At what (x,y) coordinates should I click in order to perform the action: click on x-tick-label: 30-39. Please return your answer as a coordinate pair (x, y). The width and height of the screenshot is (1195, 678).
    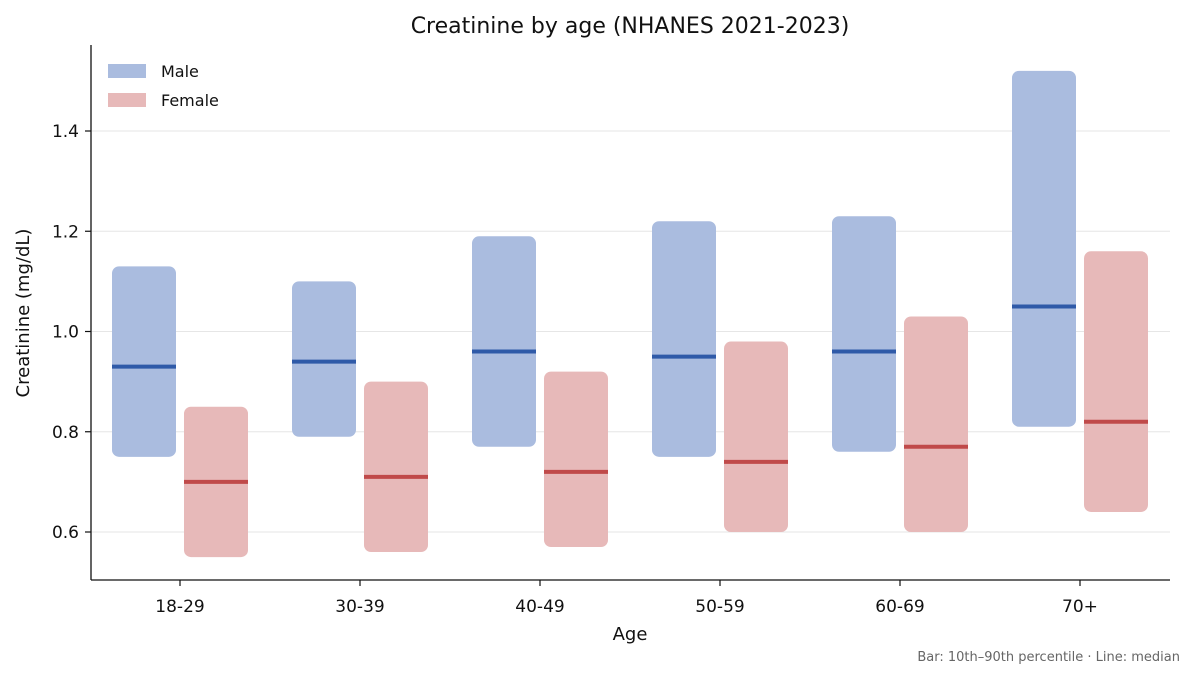
    Looking at the image, I should click on (359, 607).